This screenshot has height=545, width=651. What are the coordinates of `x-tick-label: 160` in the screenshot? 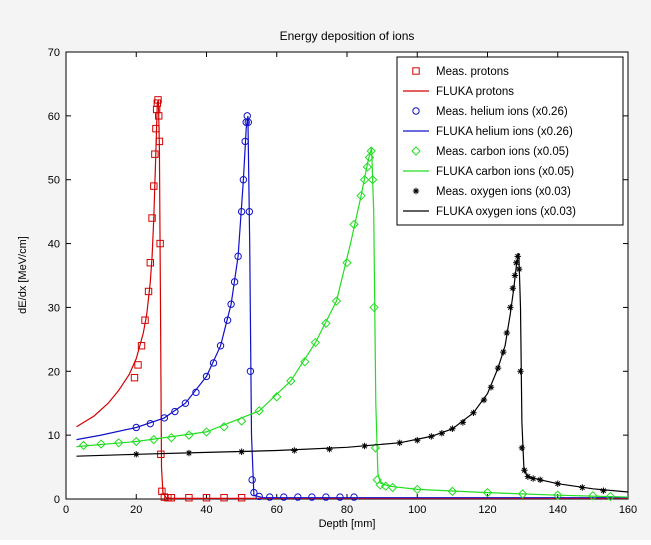 It's located at (628, 510).